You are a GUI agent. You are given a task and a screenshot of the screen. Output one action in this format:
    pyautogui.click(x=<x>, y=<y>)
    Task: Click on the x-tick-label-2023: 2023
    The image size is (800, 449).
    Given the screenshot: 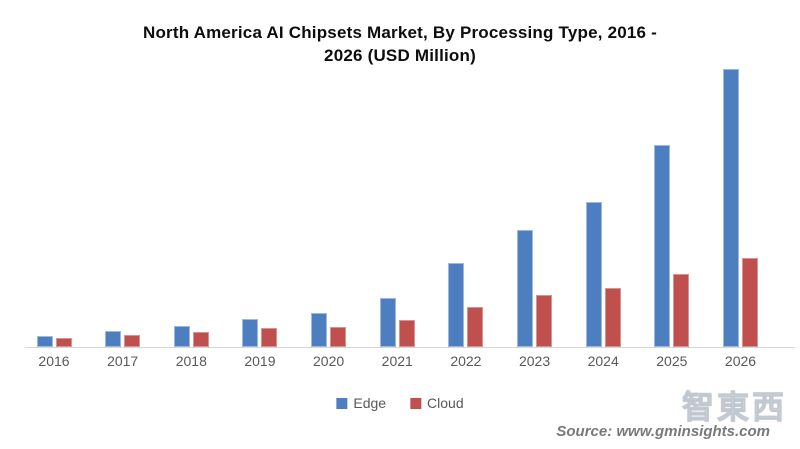 What is the action you would take?
    pyautogui.click(x=534, y=361)
    